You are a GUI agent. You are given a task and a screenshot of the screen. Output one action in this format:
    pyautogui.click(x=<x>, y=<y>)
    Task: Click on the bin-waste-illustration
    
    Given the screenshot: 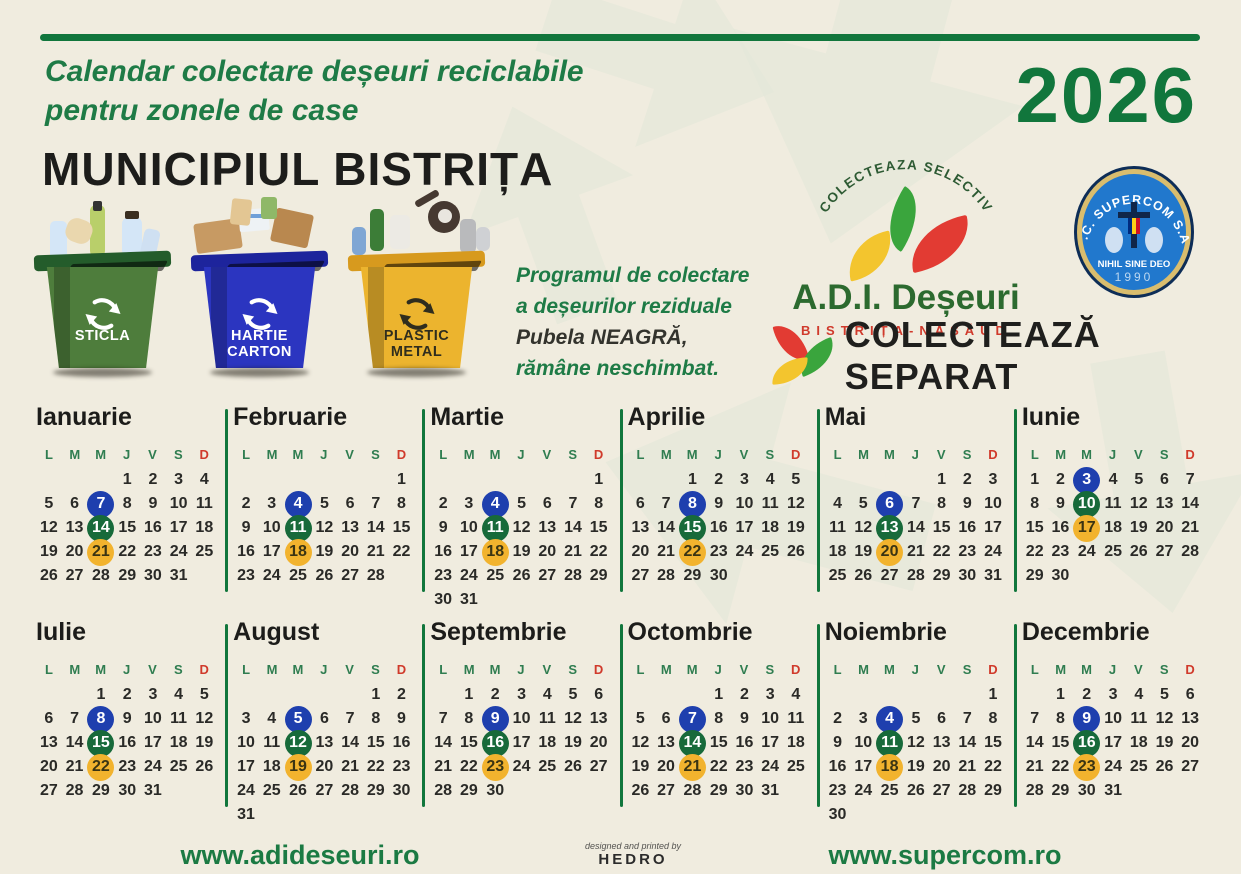 What is the action you would take?
    pyautogui.click(x=417, y=225)
    